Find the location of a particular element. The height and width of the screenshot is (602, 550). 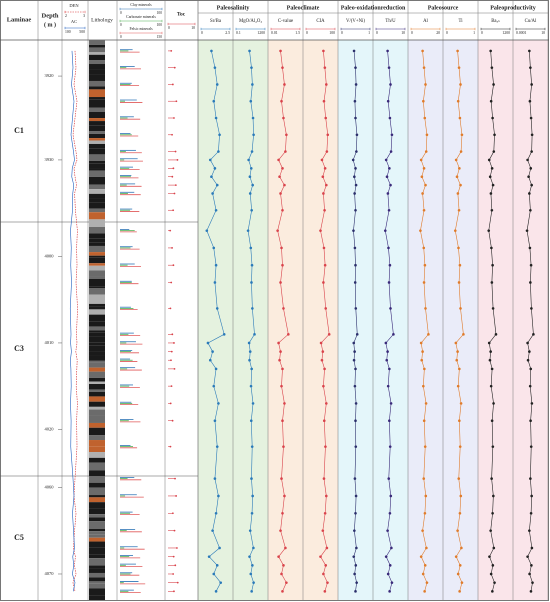

x-tick-label: 1200 is located at coordinates (261, 33).